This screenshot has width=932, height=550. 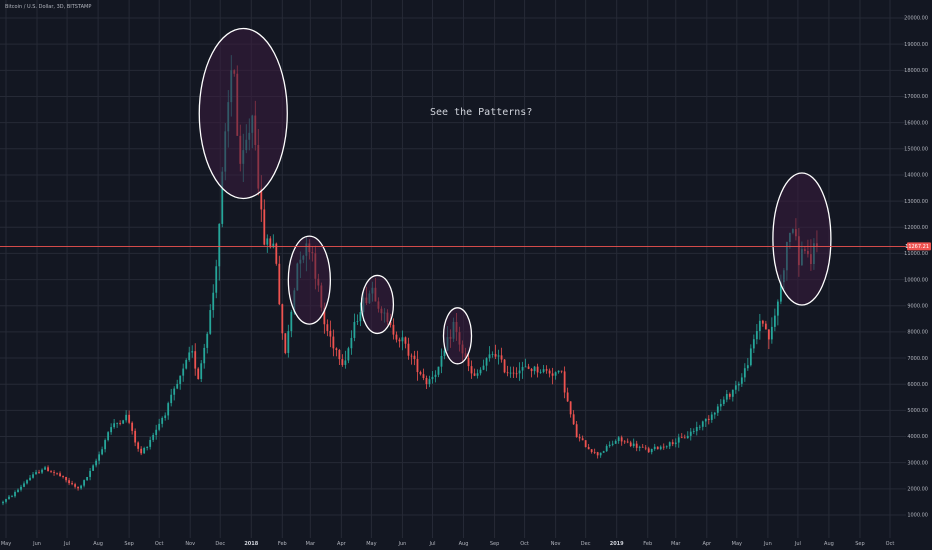 What do you see at coordinates (371, 544) in the screenshot?
I see `time-tick-label: May` at bounding box center [371, 544].